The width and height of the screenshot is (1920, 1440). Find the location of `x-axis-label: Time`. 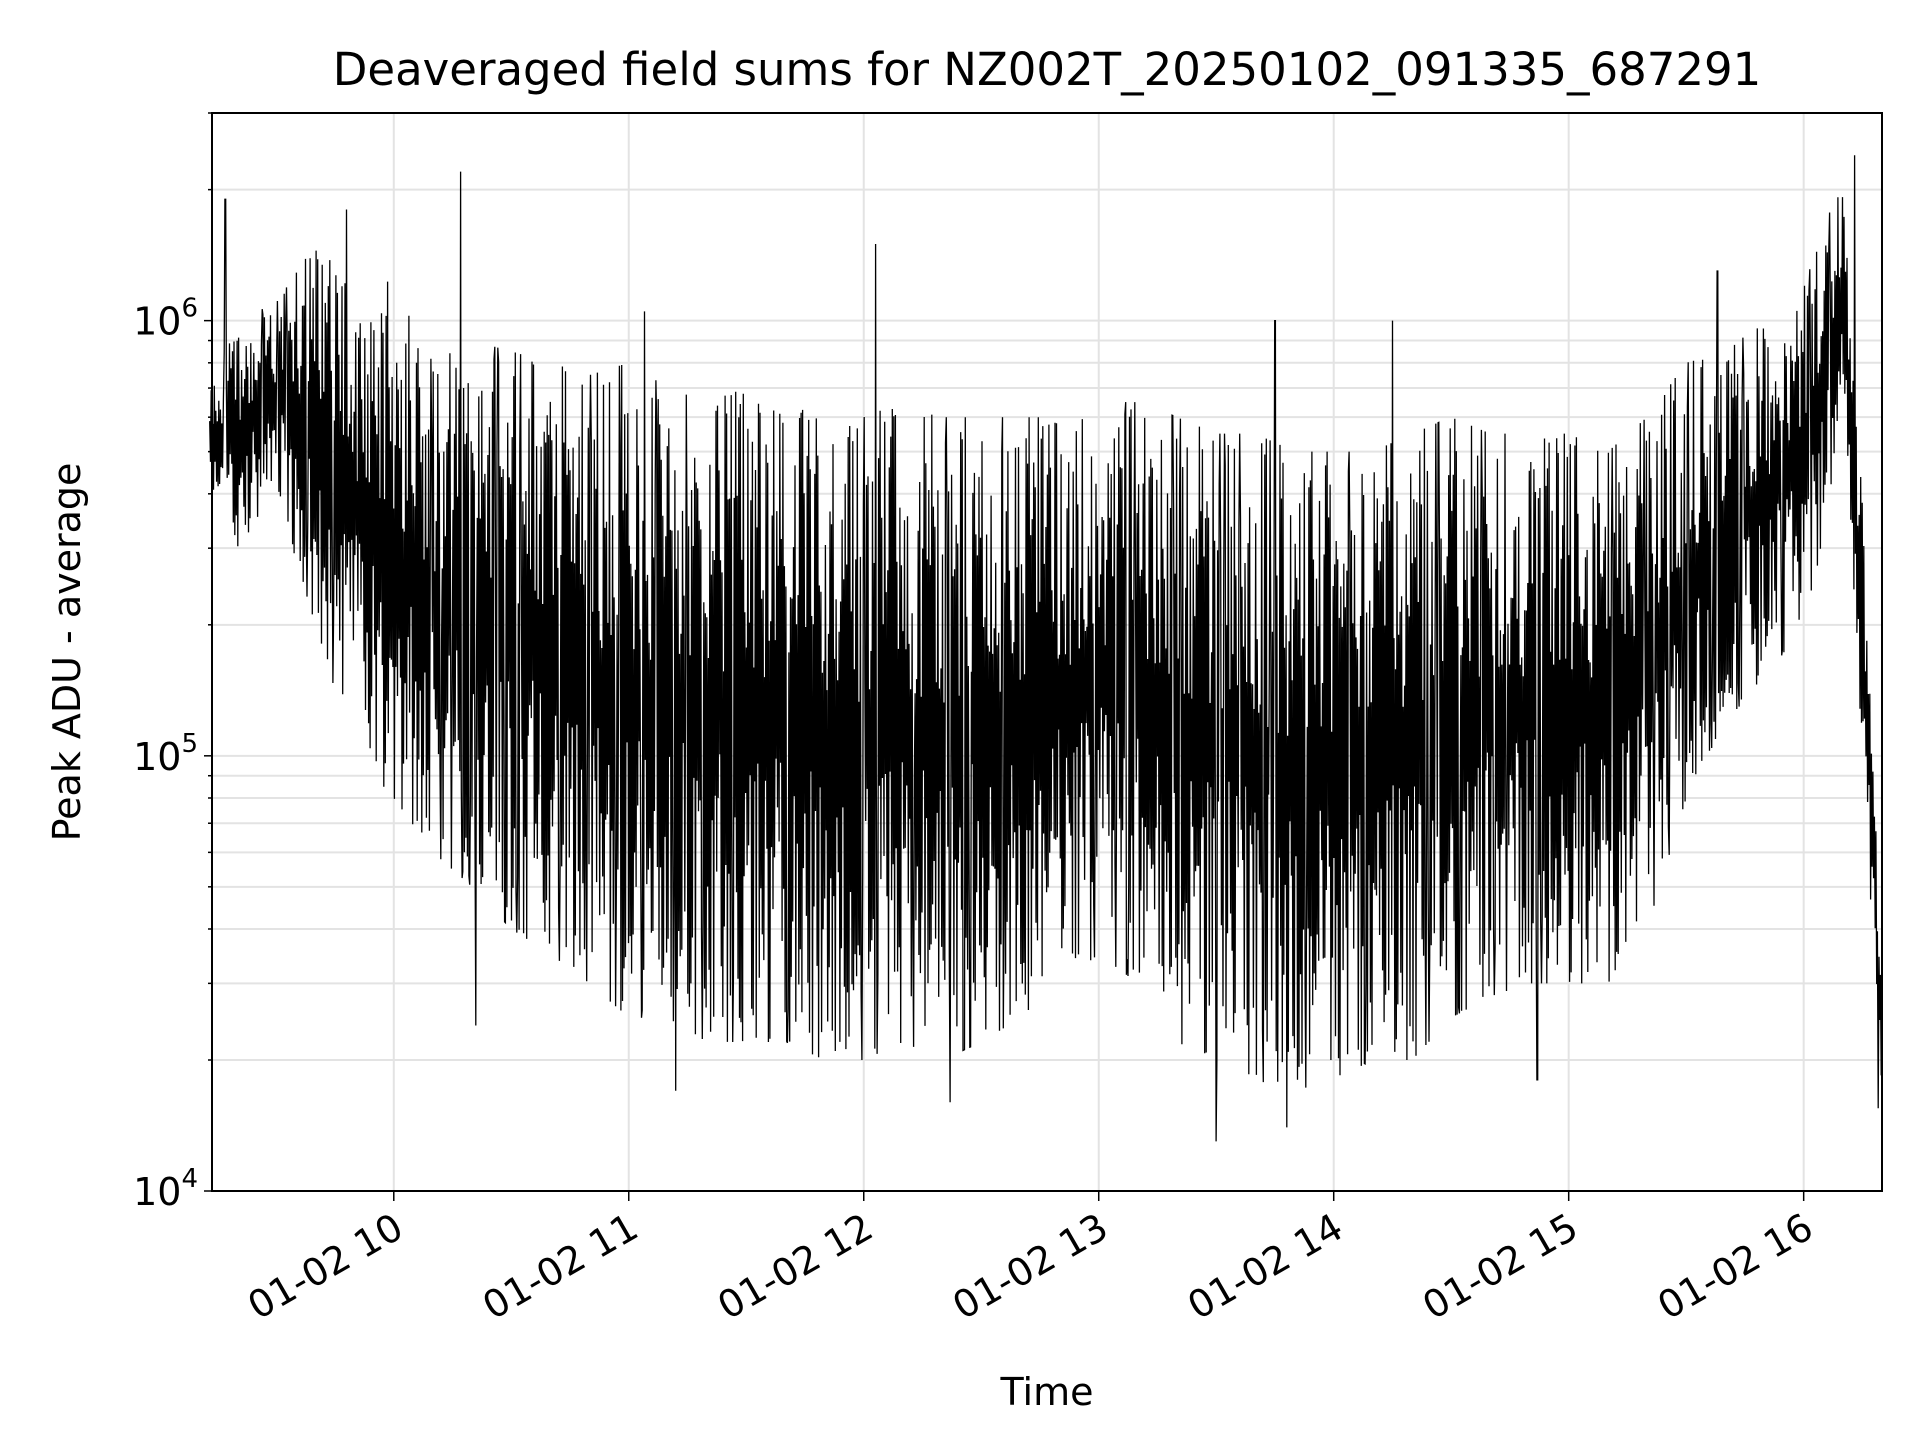

x-axis-label: Time is located at coordinates (1047, 1392).